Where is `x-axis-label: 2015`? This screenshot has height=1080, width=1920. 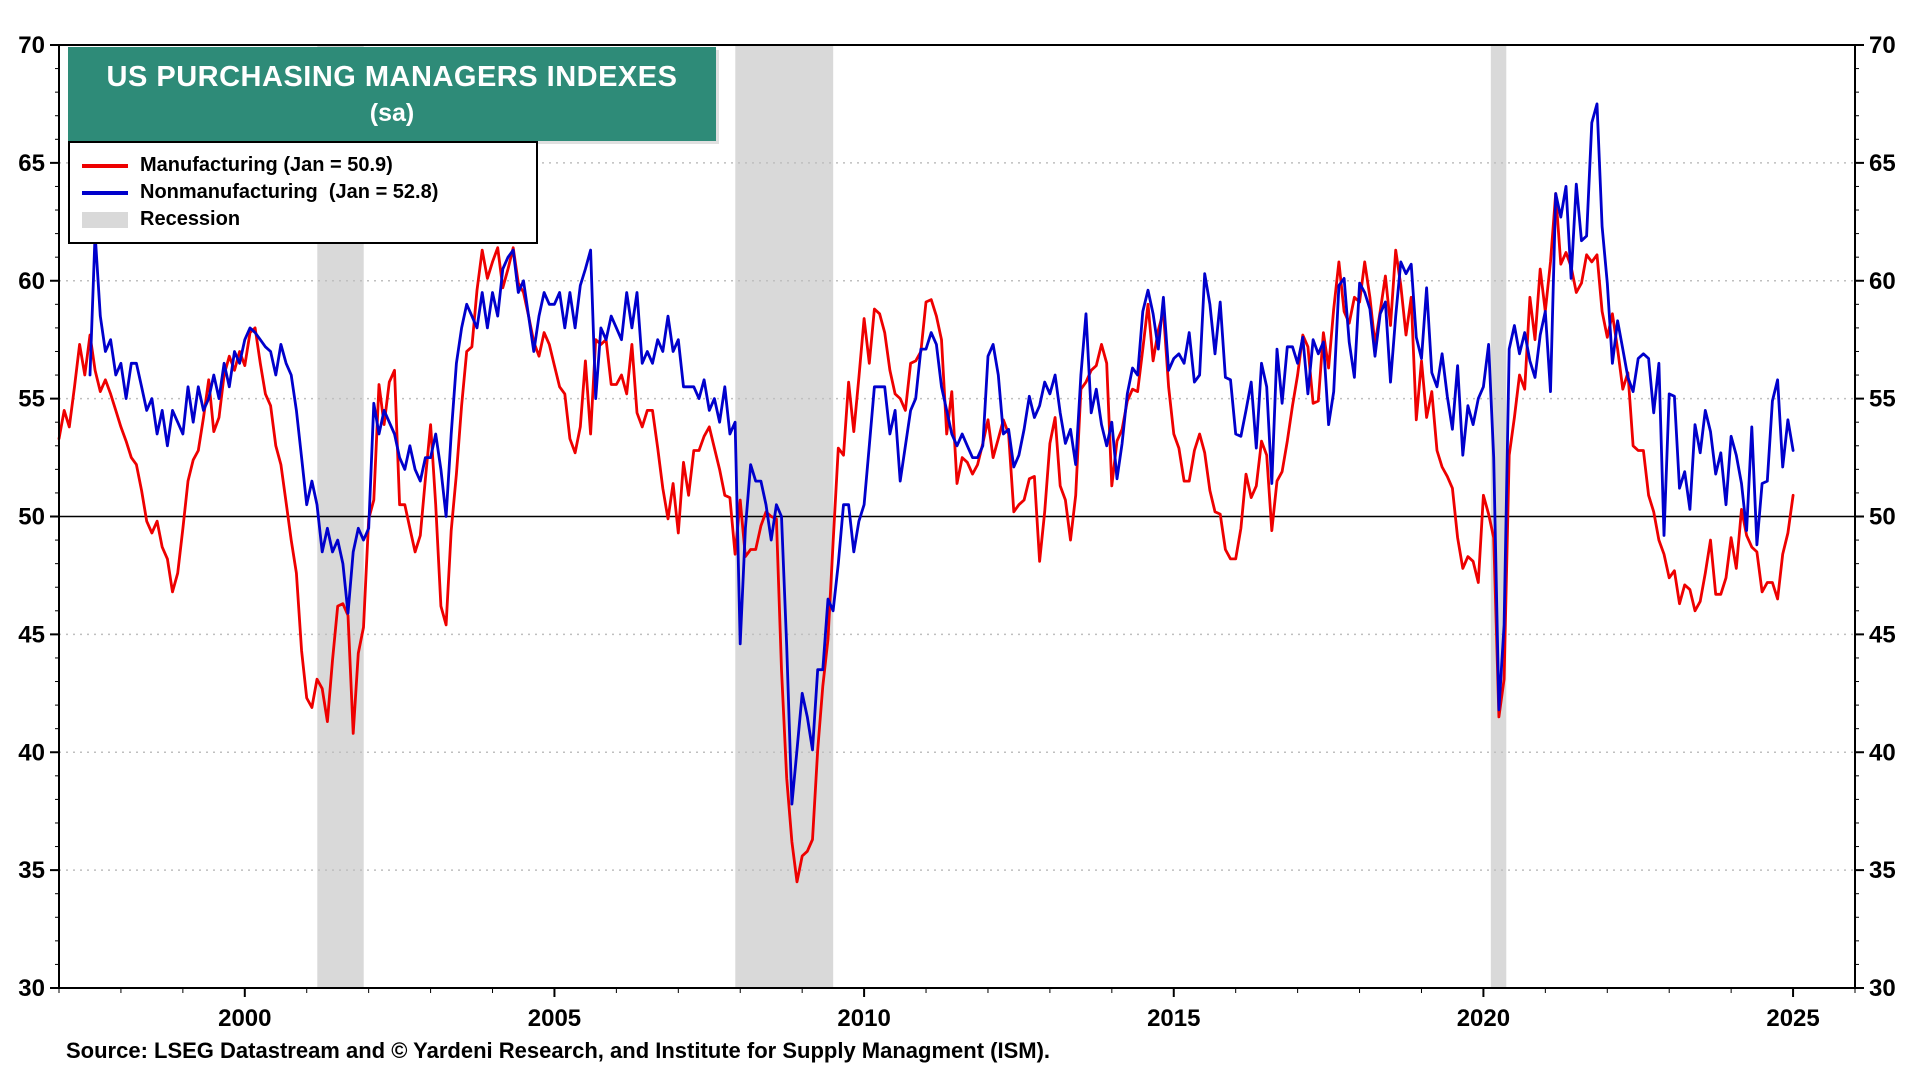
x-axis-label: 2015 is located at coordinates (1173, 1018).